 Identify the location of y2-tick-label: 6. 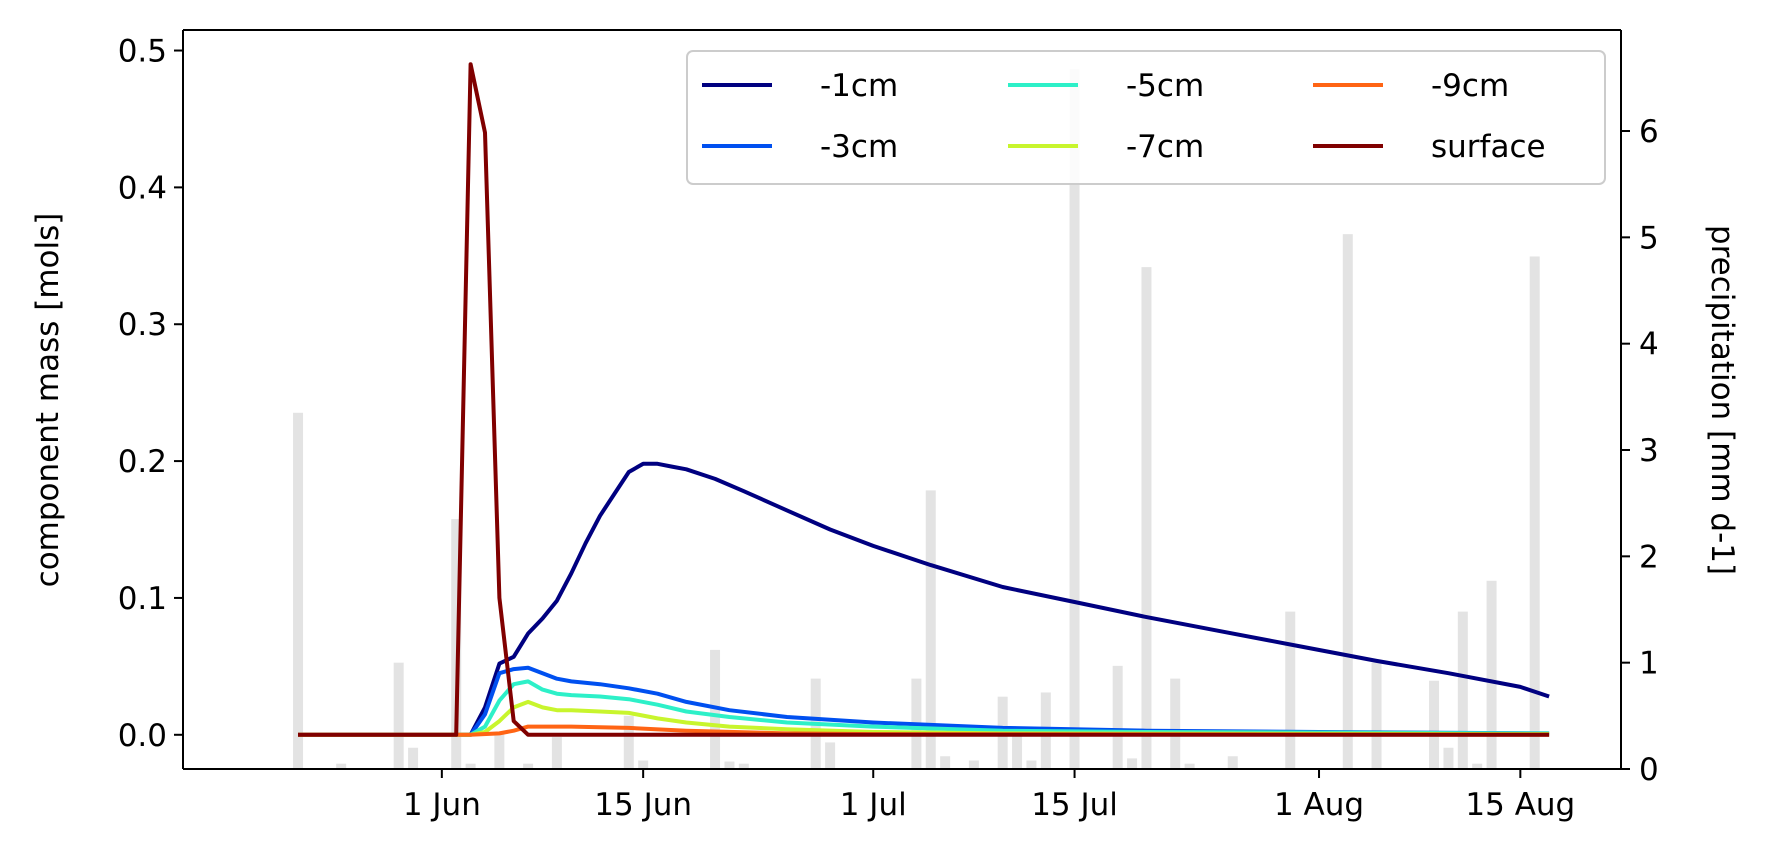
(1649, 132).